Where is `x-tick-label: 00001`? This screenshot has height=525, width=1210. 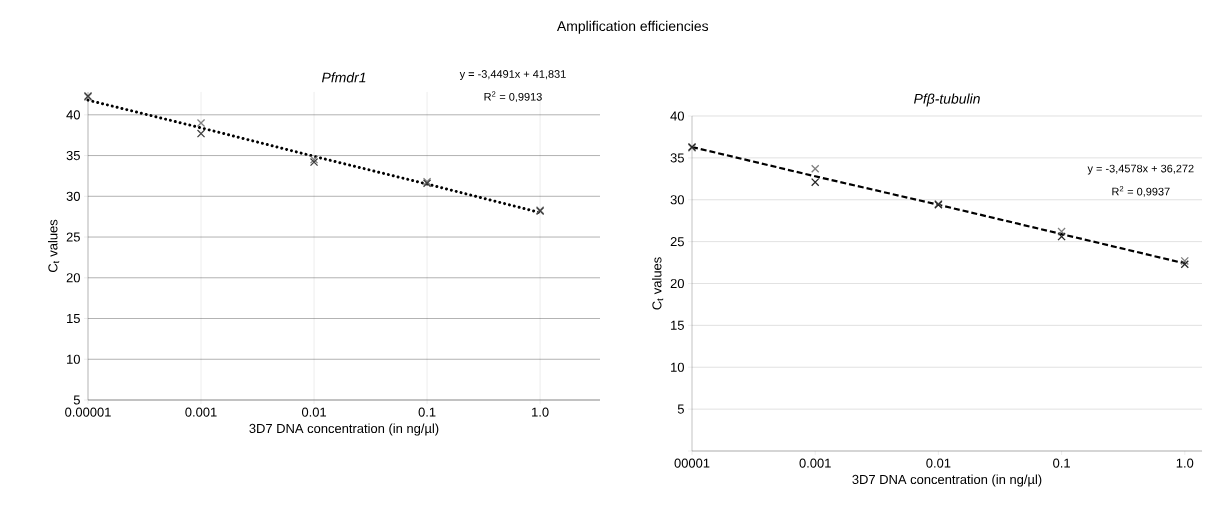
x-tick-label: 00001 is located at coordinates (692, 463).